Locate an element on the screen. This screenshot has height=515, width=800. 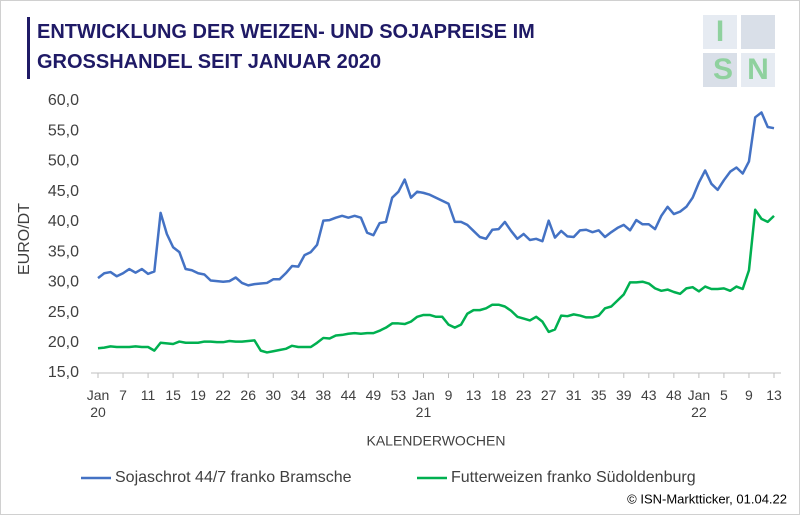
y-axis-label: EURO/DT is located at coordinates (24, 239).